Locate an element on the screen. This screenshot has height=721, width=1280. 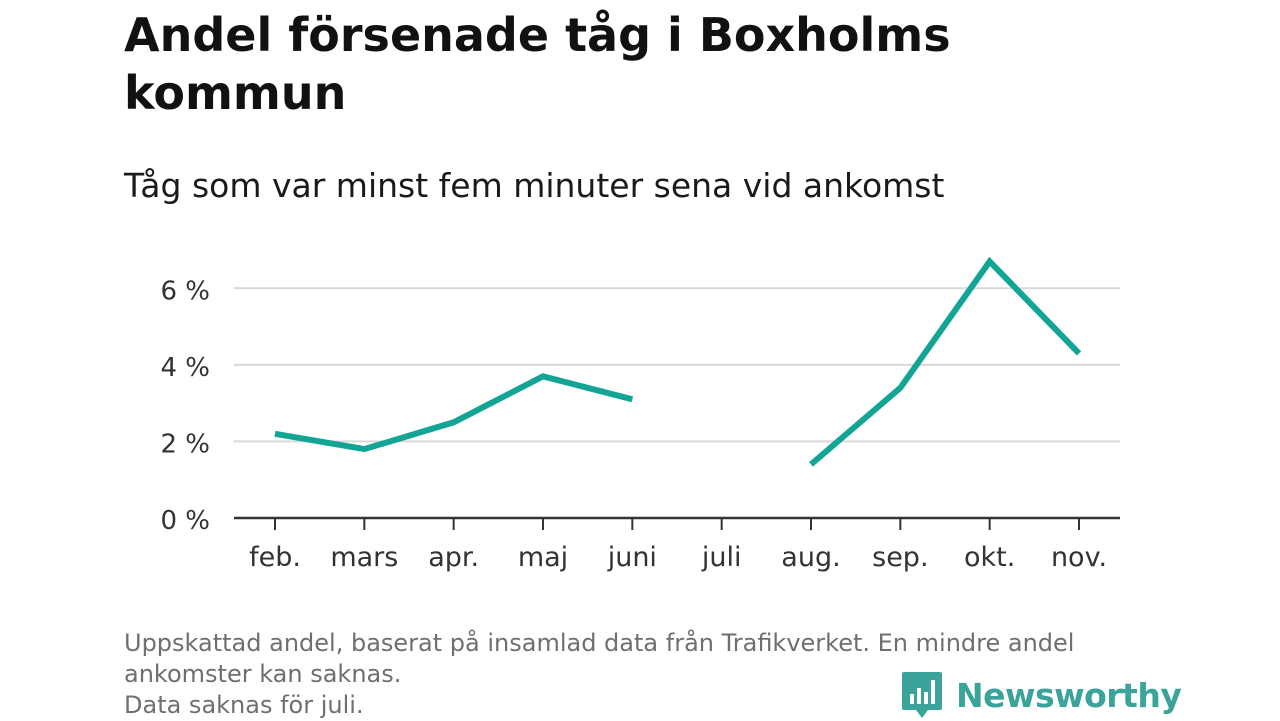
y-axis-ticks: 0 % 2 % 4 % 6 % is located at coordinates (185, 406).